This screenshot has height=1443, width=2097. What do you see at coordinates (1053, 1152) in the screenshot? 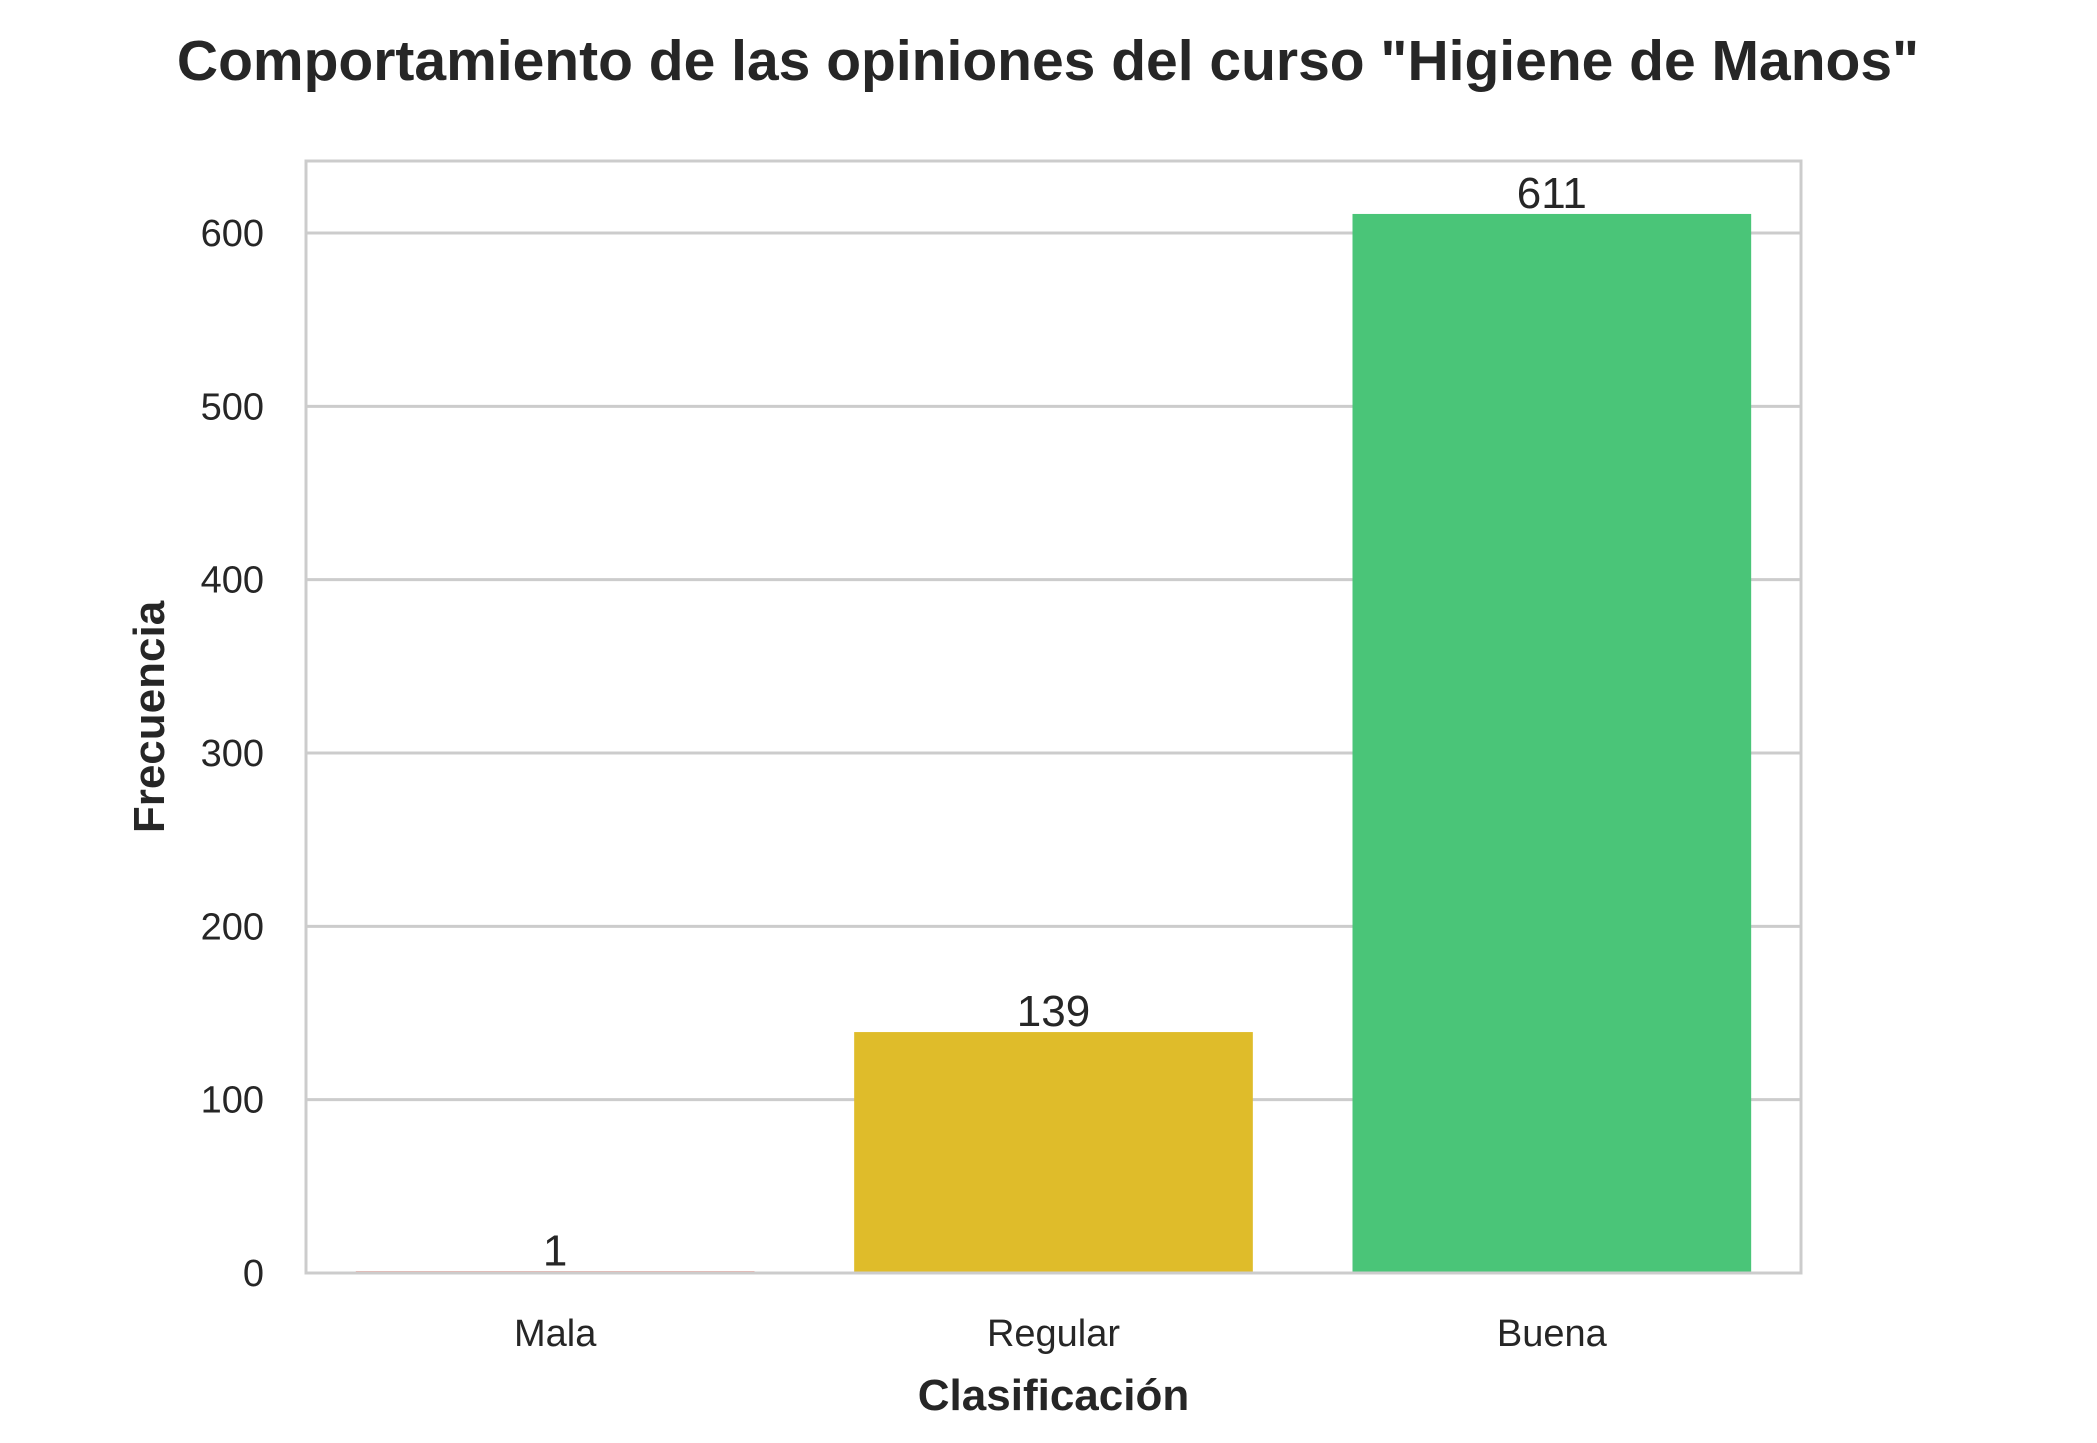
I see `bar-regular` at bounding box center [1053, 1152].